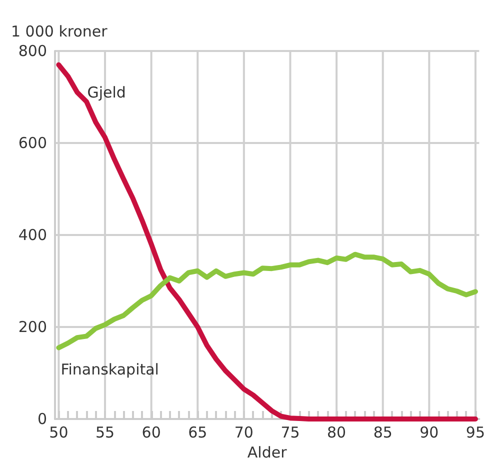  What do you see at coordinates (336, 433) in the screenshot?
I see `x-tick-label: 80` at bounding box center [336, 433].